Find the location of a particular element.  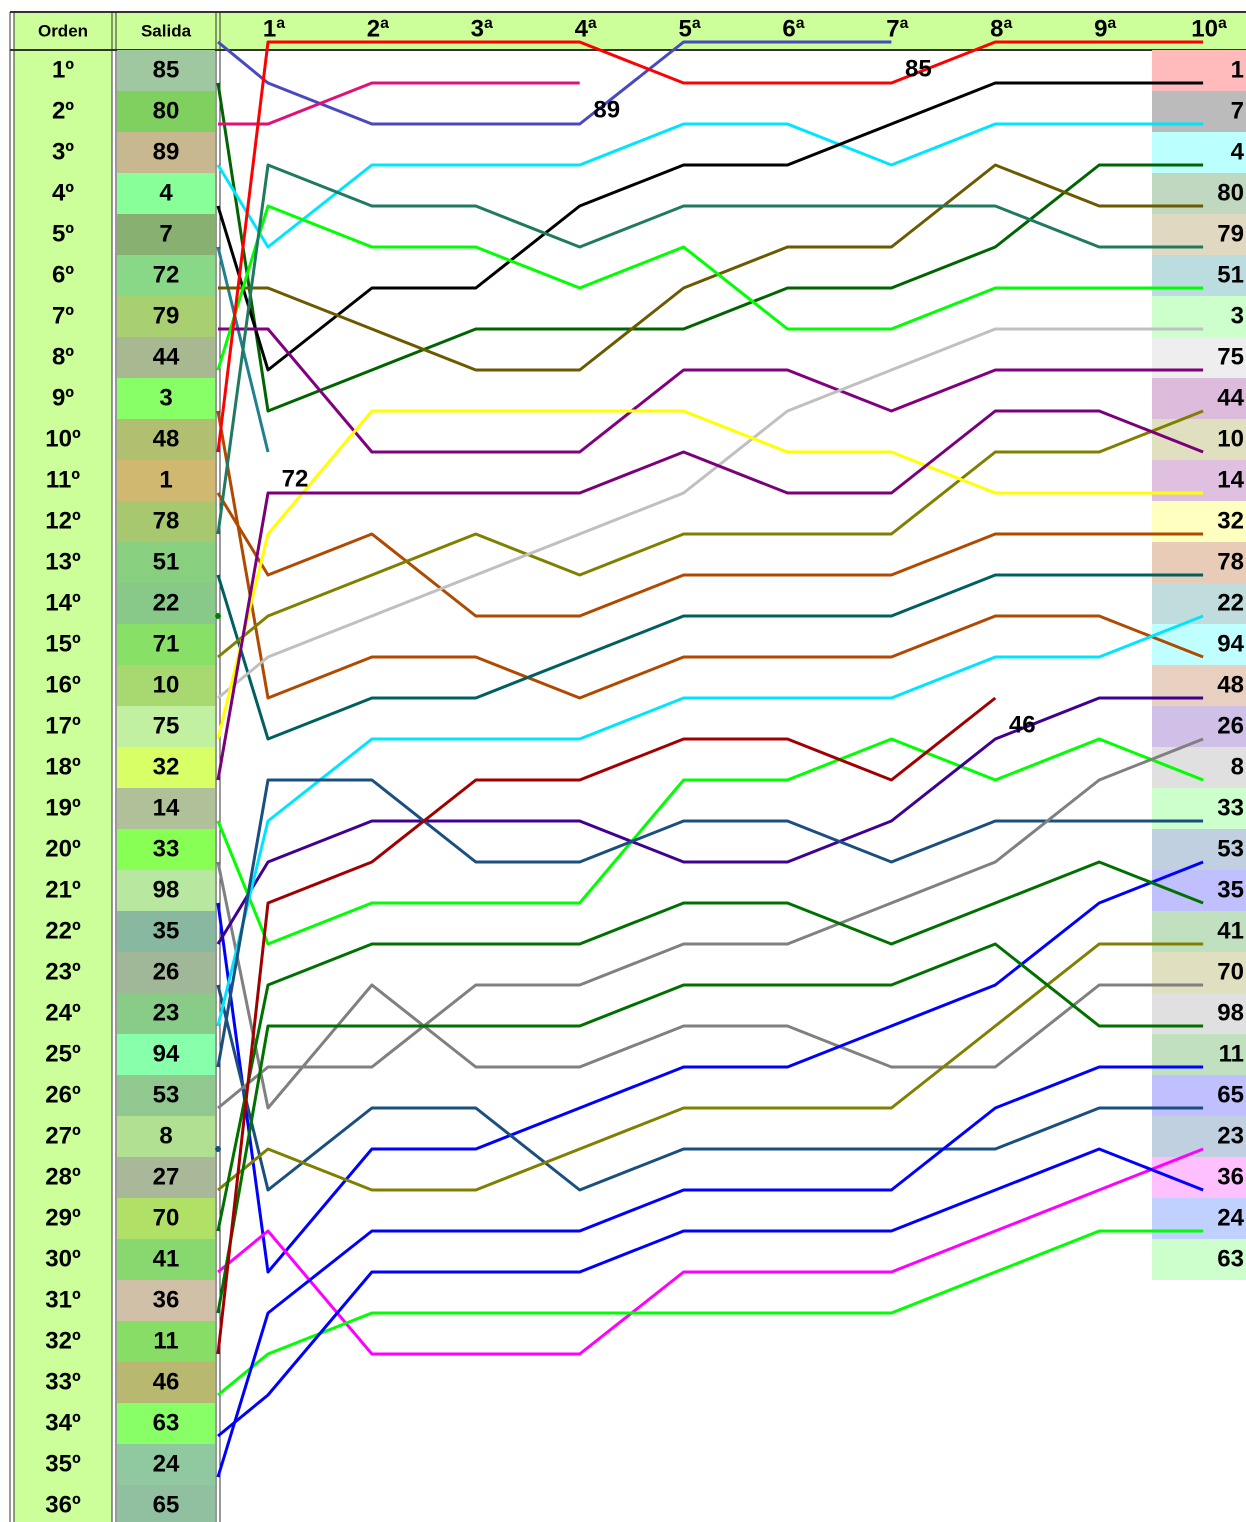

order-header: Orden is located at coordinates (63, 30).